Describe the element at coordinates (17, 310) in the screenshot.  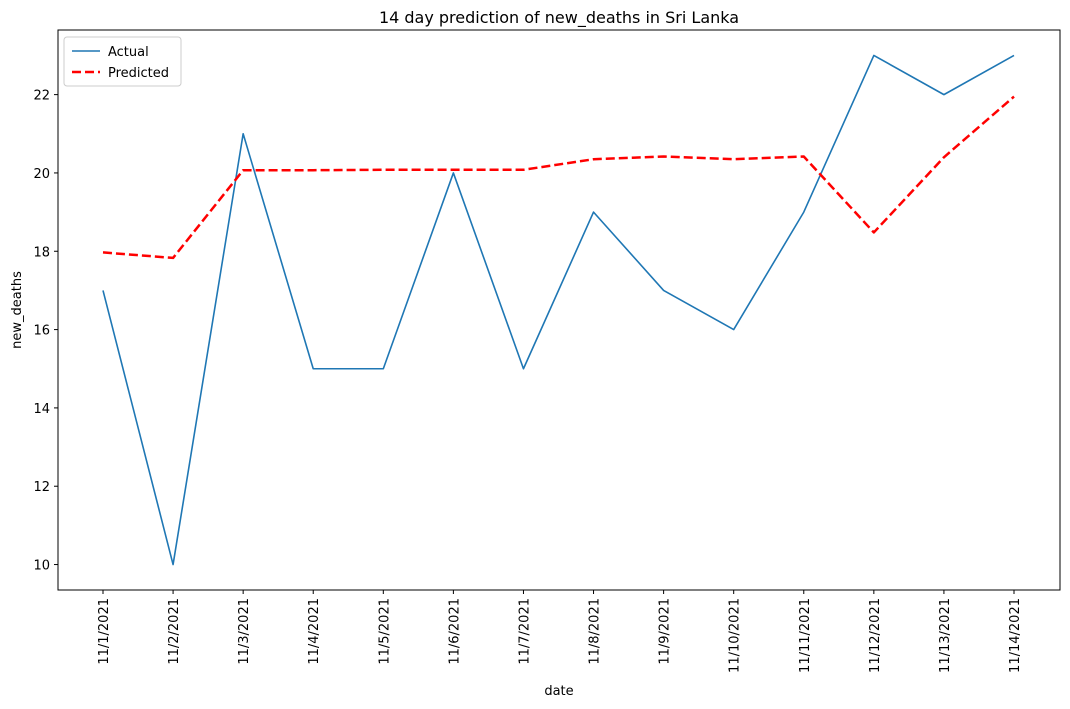
I see `y-axis-title: new_deaths` at that location.